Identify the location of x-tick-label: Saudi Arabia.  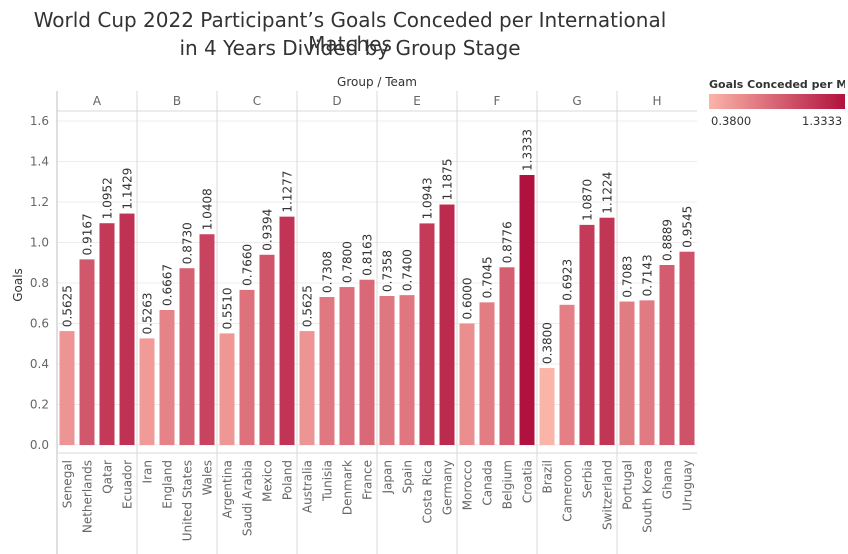
(248, 498).